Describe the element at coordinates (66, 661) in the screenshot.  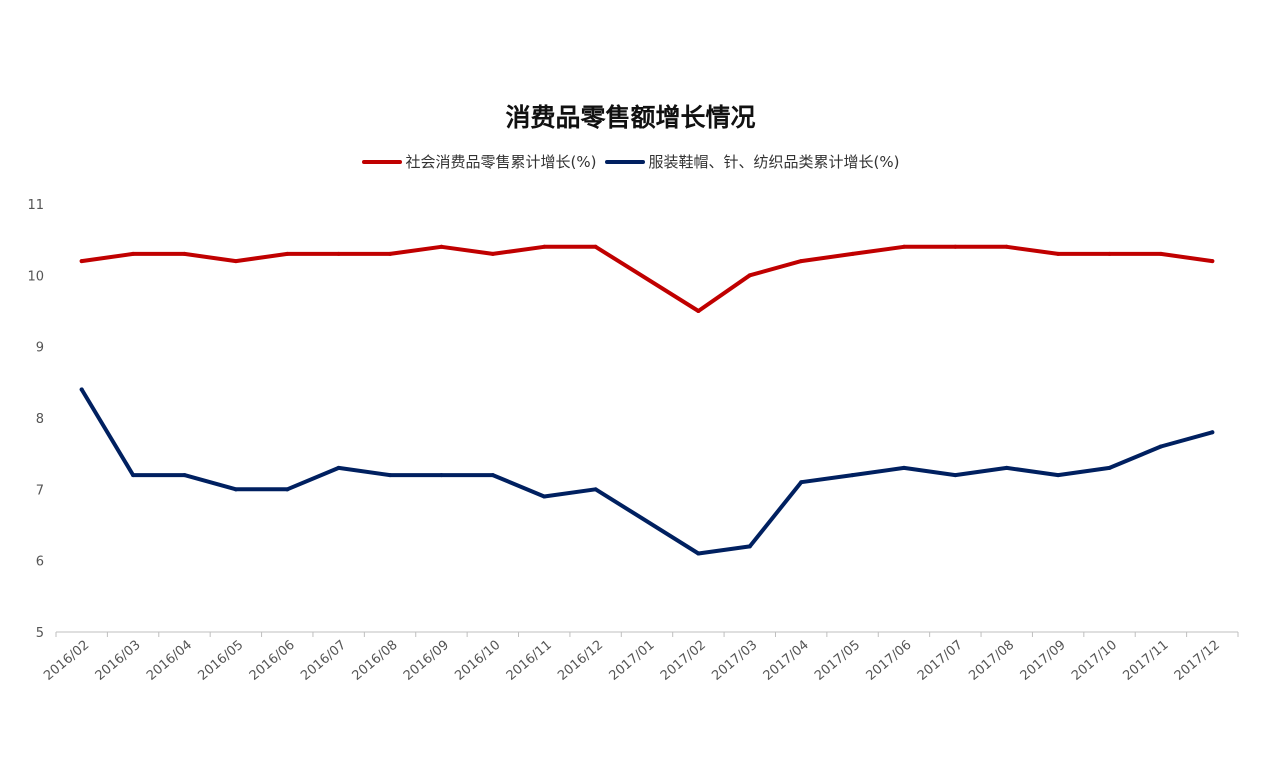
I see `x-tick-label: 2016/02` at that location.